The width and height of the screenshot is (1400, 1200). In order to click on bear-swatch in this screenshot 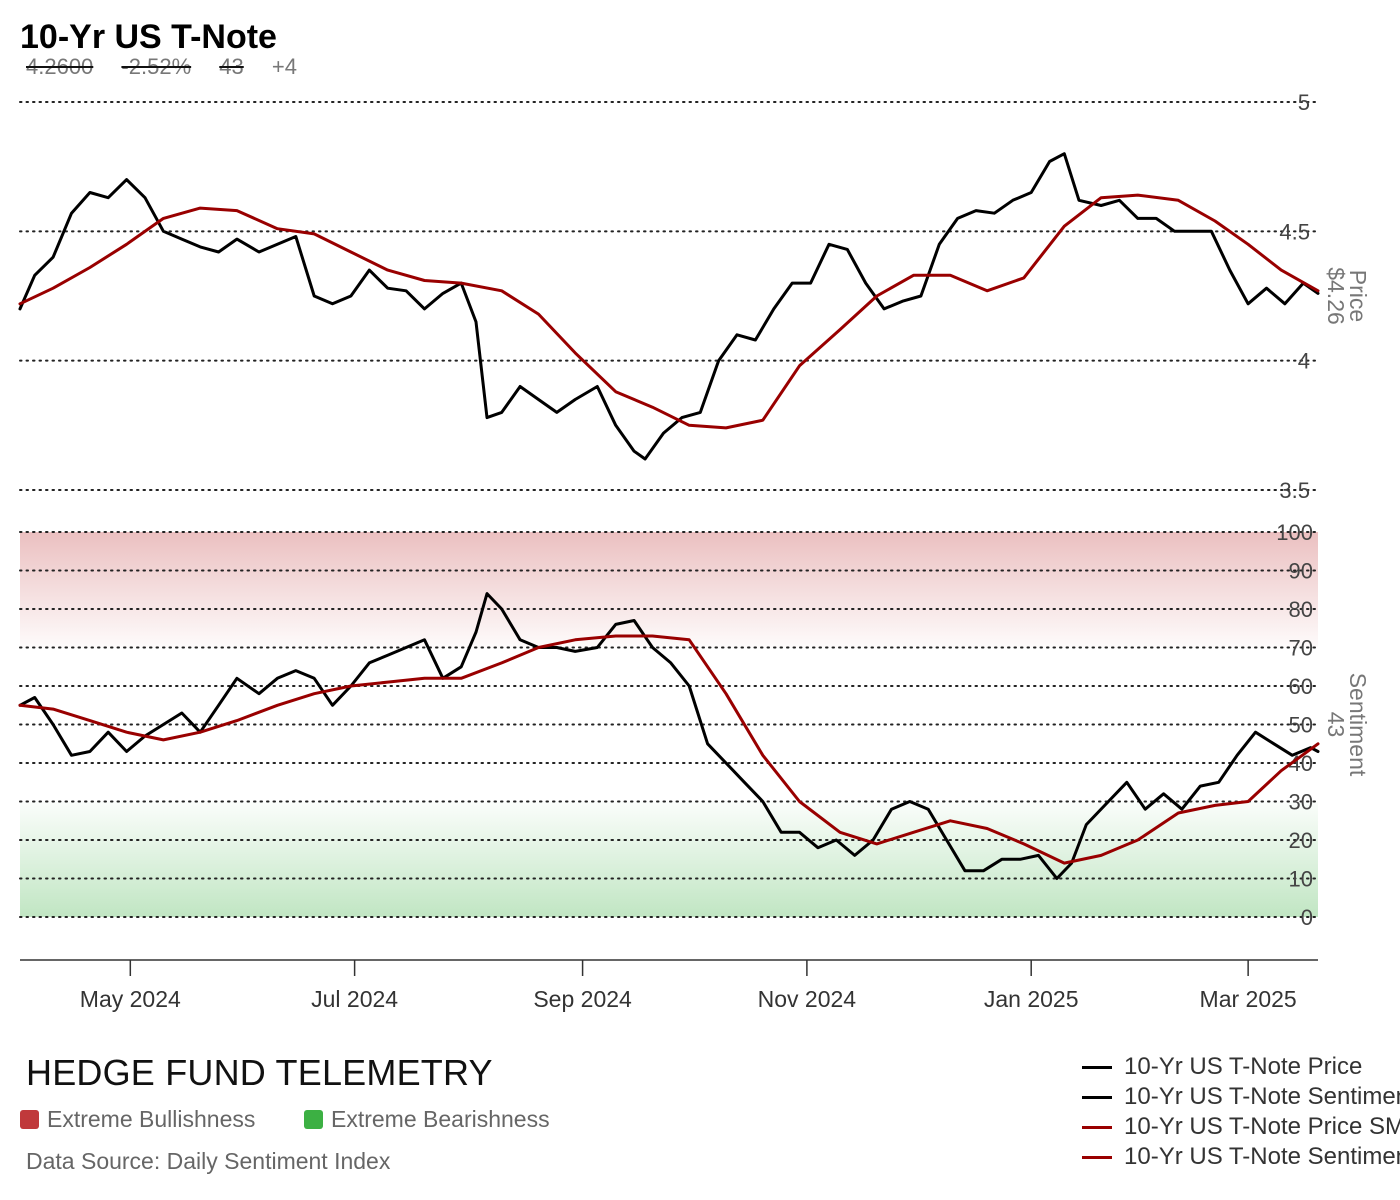, I will do `click(313, 1119)`.